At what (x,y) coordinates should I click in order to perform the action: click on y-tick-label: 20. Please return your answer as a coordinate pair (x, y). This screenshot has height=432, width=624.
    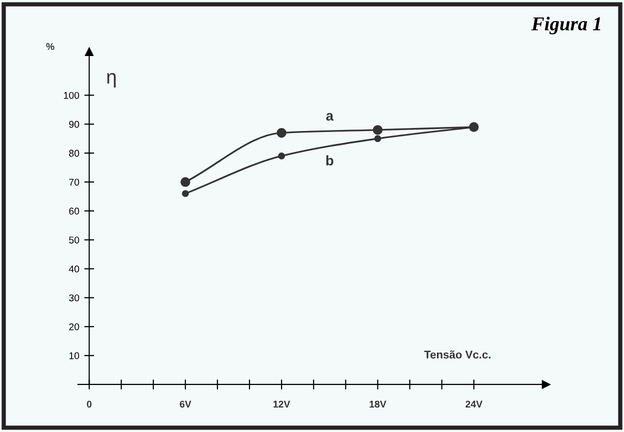
    Looking at the image, I should click on (74, 326).